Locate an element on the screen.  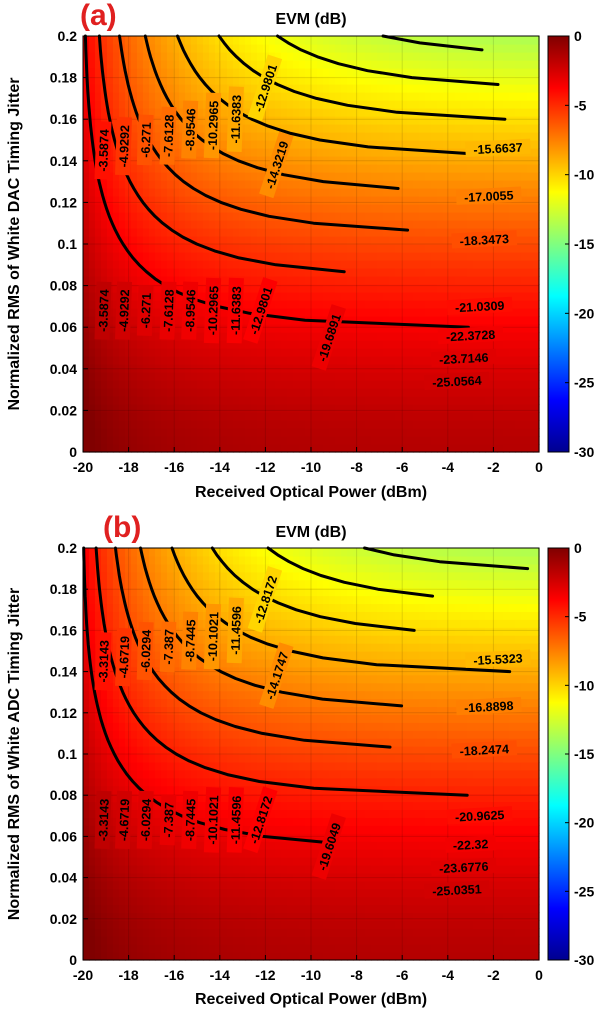
contour-label: -3.5874 is located at coordinates (103, 150).